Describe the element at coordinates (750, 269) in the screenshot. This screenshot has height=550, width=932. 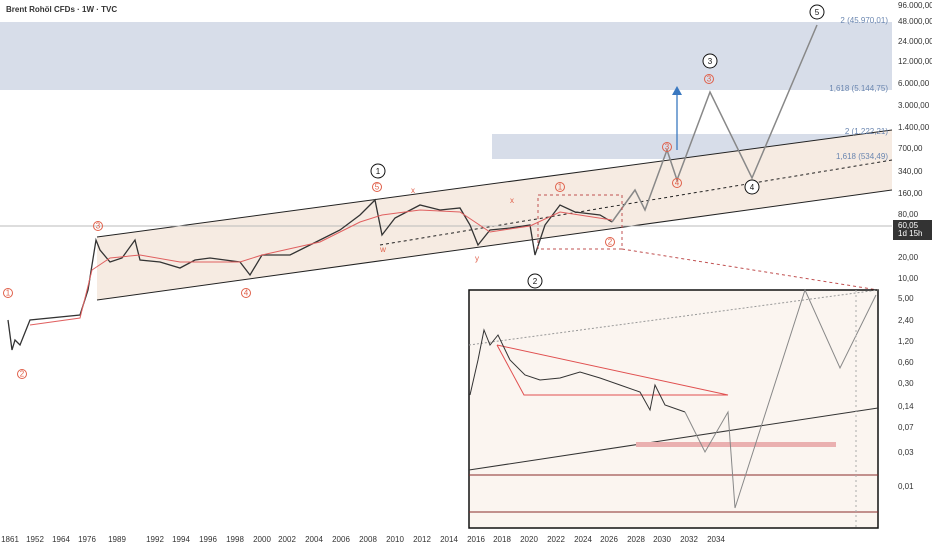
I see `zoom-link` at that location.